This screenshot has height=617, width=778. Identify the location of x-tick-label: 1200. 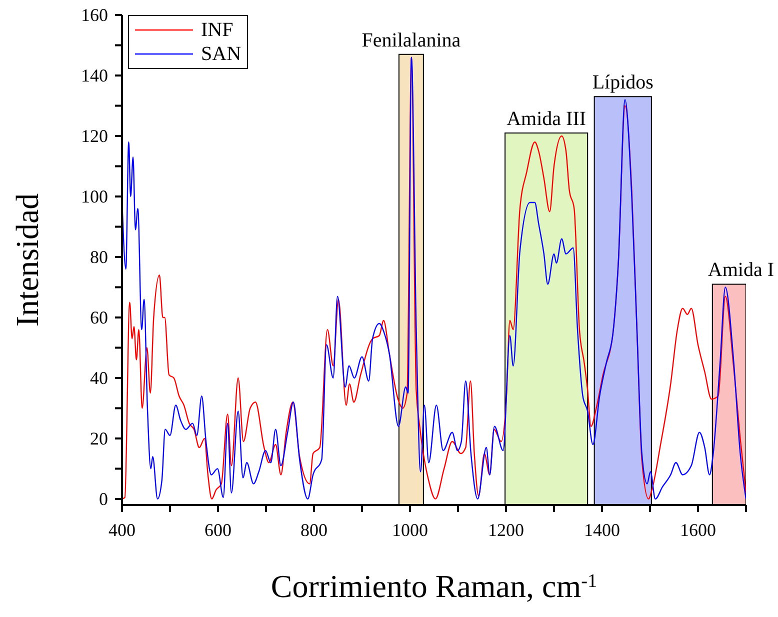
(506, 530).